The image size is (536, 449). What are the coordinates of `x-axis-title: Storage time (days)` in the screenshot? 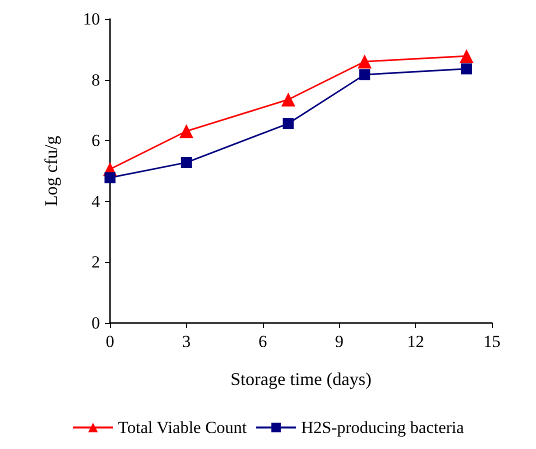 It's located at (301, 379).